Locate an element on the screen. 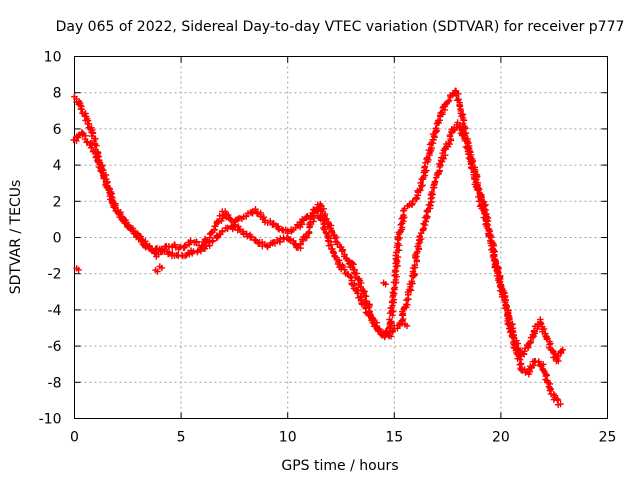  y-tick-label: 8 is located at coordinates (57, 94).